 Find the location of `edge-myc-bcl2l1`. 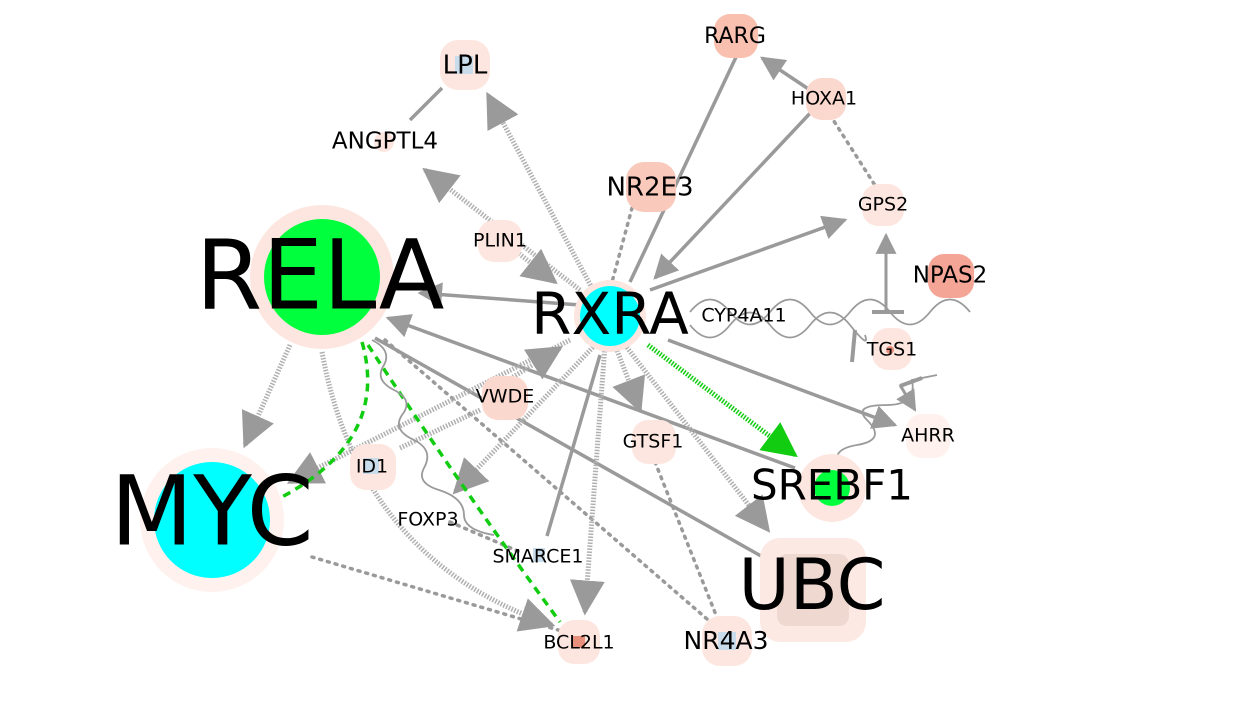

edge-myc-bcl2l1 is located at coordinates (438, 594).